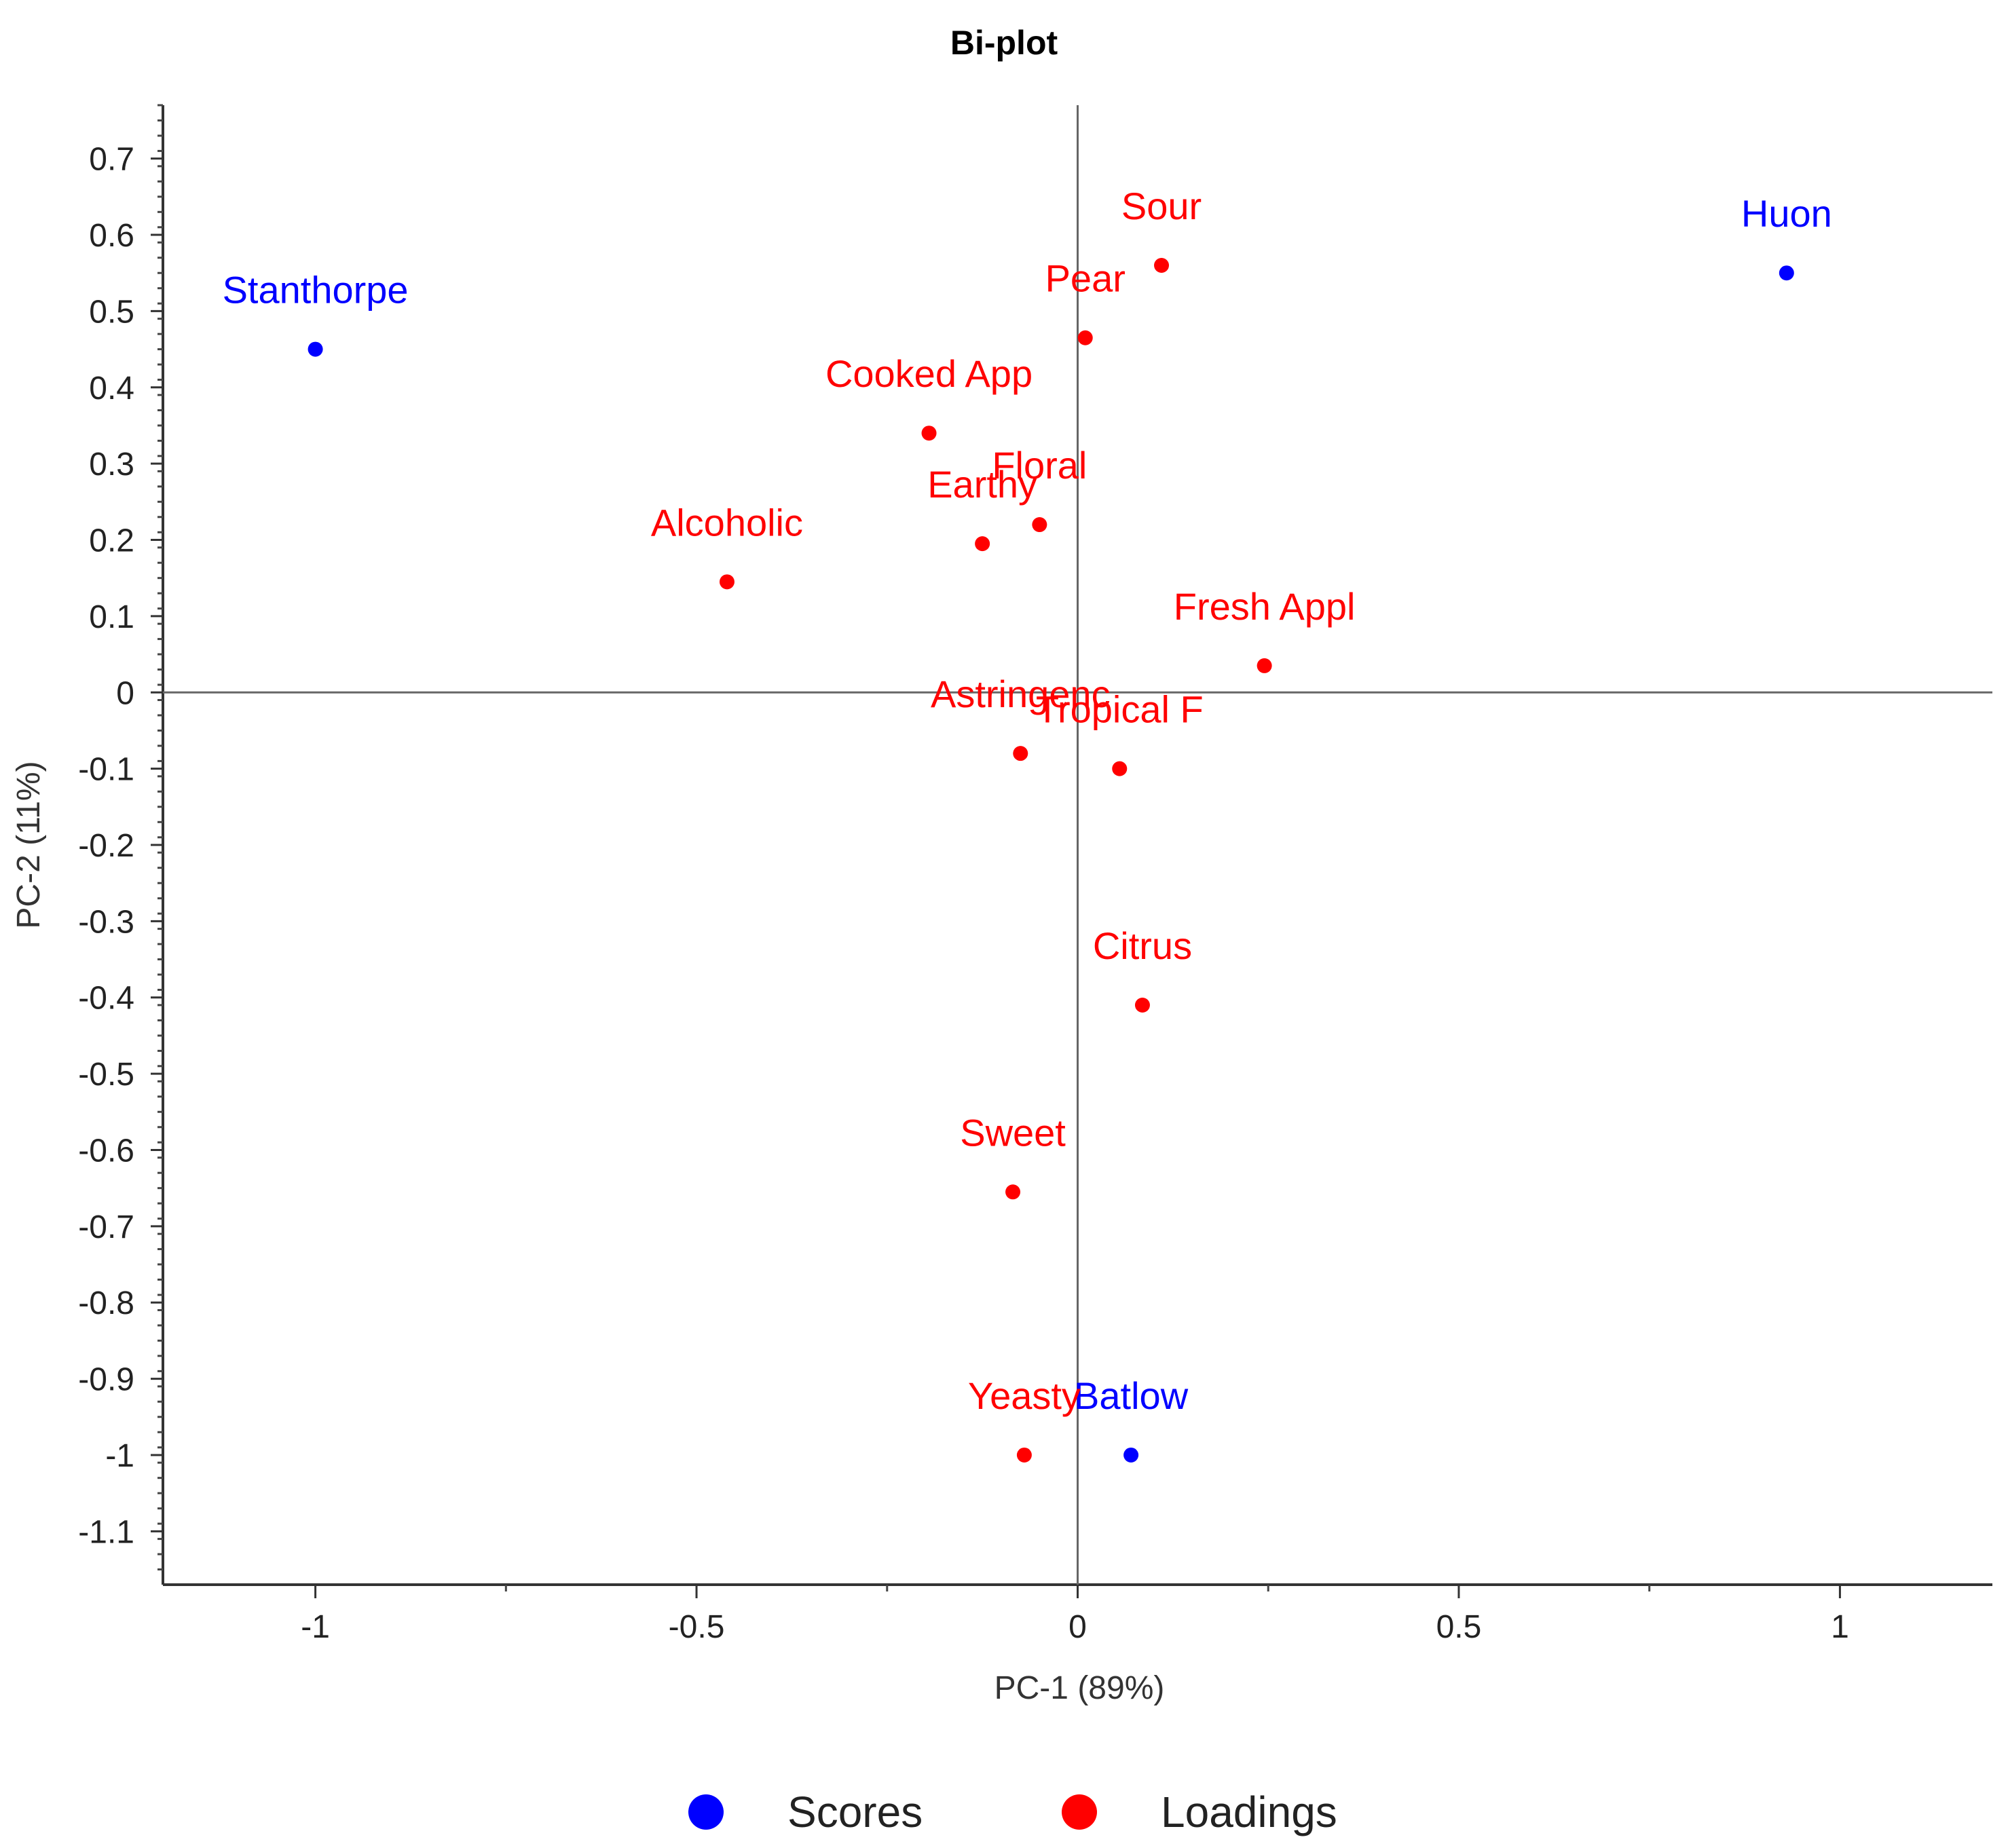 The image size is (2008, 1848). What do you see at coordinates (111, 465) in the screenshot?
I see `y-tick-label: 0.3` at bounding box center [111, 465].